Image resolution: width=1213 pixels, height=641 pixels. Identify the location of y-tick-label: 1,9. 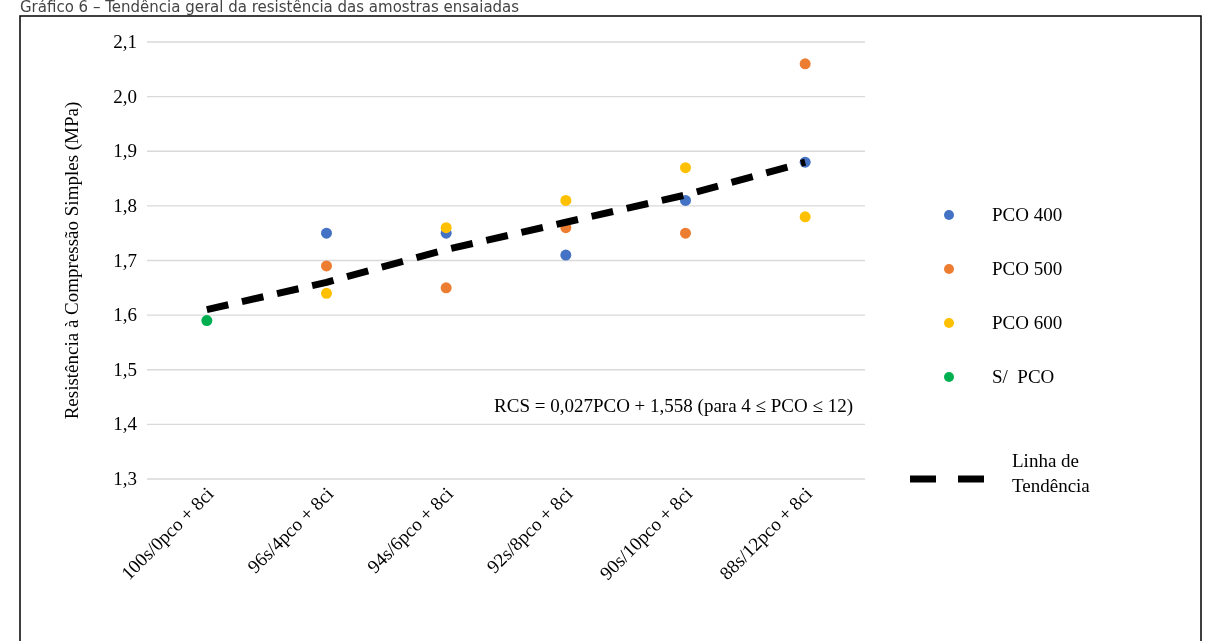
(125, 151).